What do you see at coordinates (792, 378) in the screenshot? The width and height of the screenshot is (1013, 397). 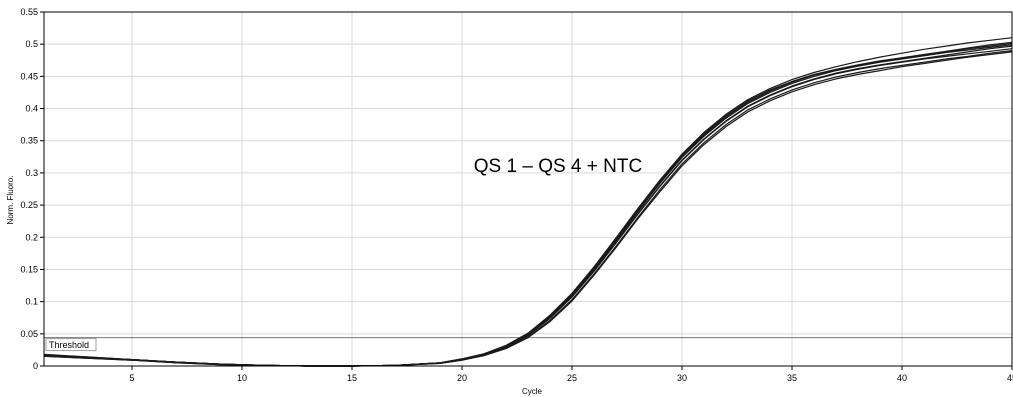 I see `x-tick-label: 35` at bounding box center [792, 378].